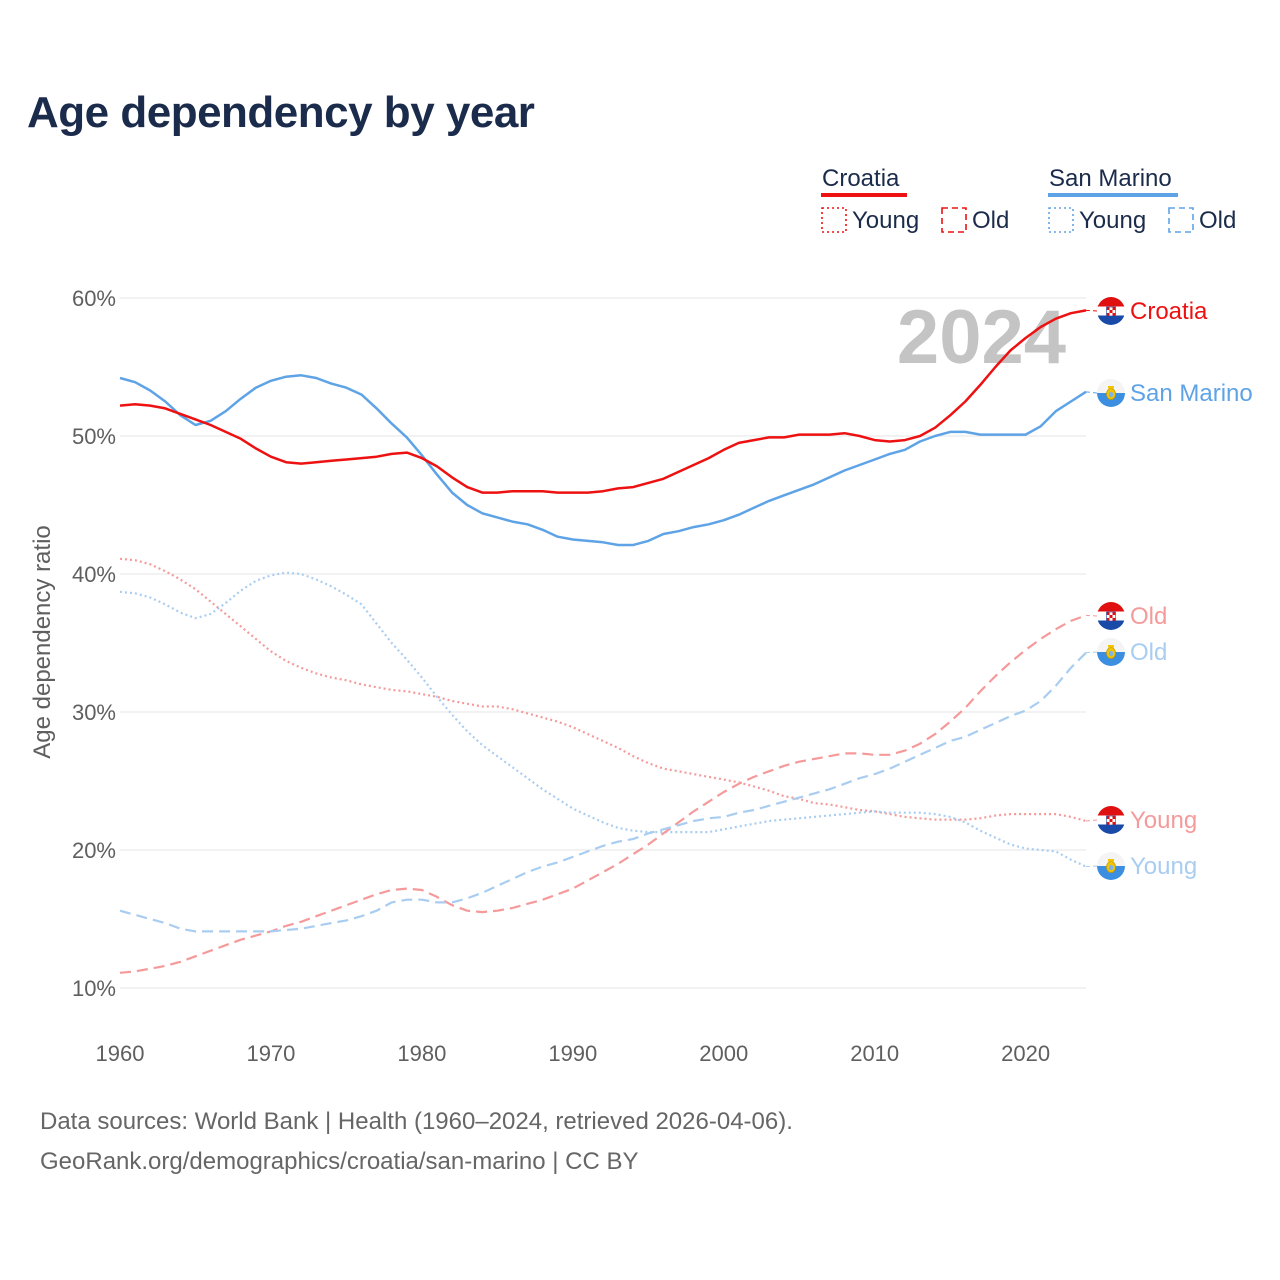 This screenshot has height=1280, width=1280. I want to click on chart-legend: Croatia Young Old San Marino Young Old, so click(1028, 199).